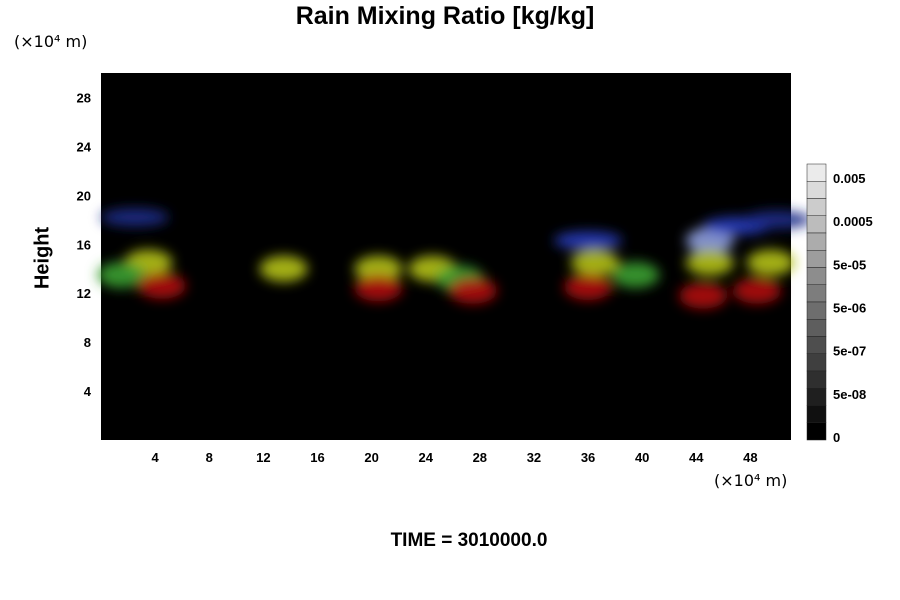 The width and height of the screenshot is (900, 600). I want to click on colorbar-label: 5e-08, so click(849, 394).